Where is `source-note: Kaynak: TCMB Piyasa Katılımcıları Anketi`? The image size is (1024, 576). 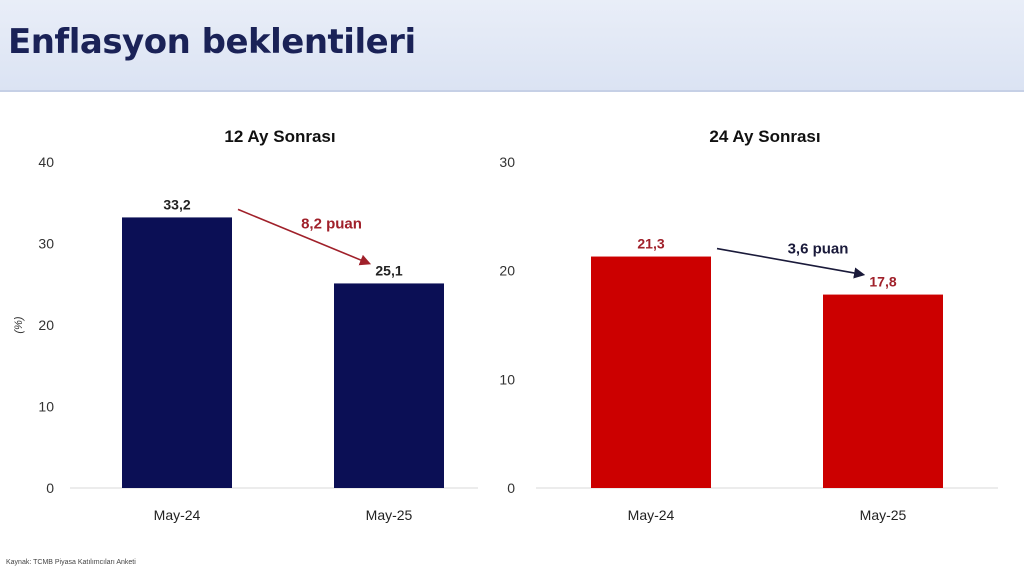 source-note: Kaynak: TCMB Piyasa Katılımcıları Anketi is located at coordinates (71, 562).